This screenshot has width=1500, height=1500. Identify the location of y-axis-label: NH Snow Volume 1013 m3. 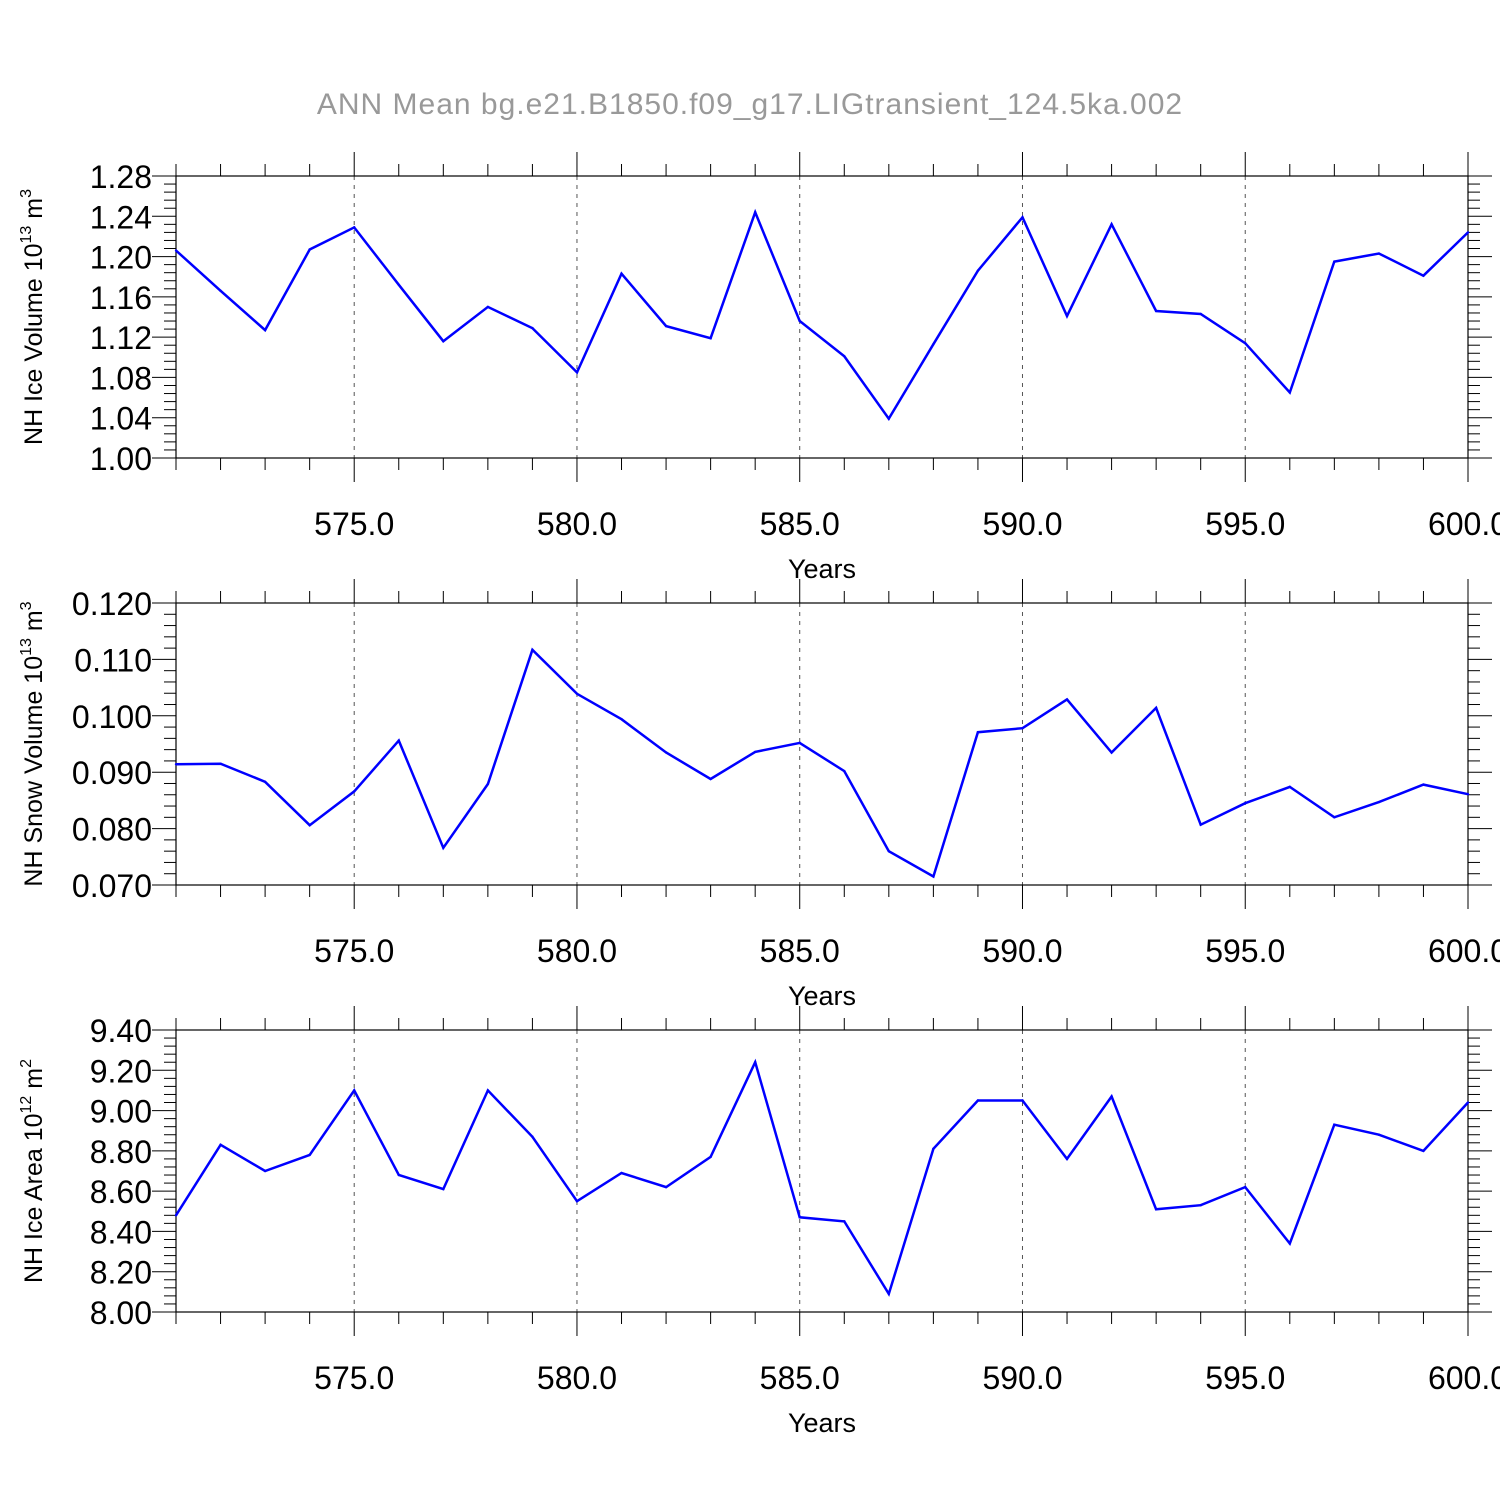
(33, 743).